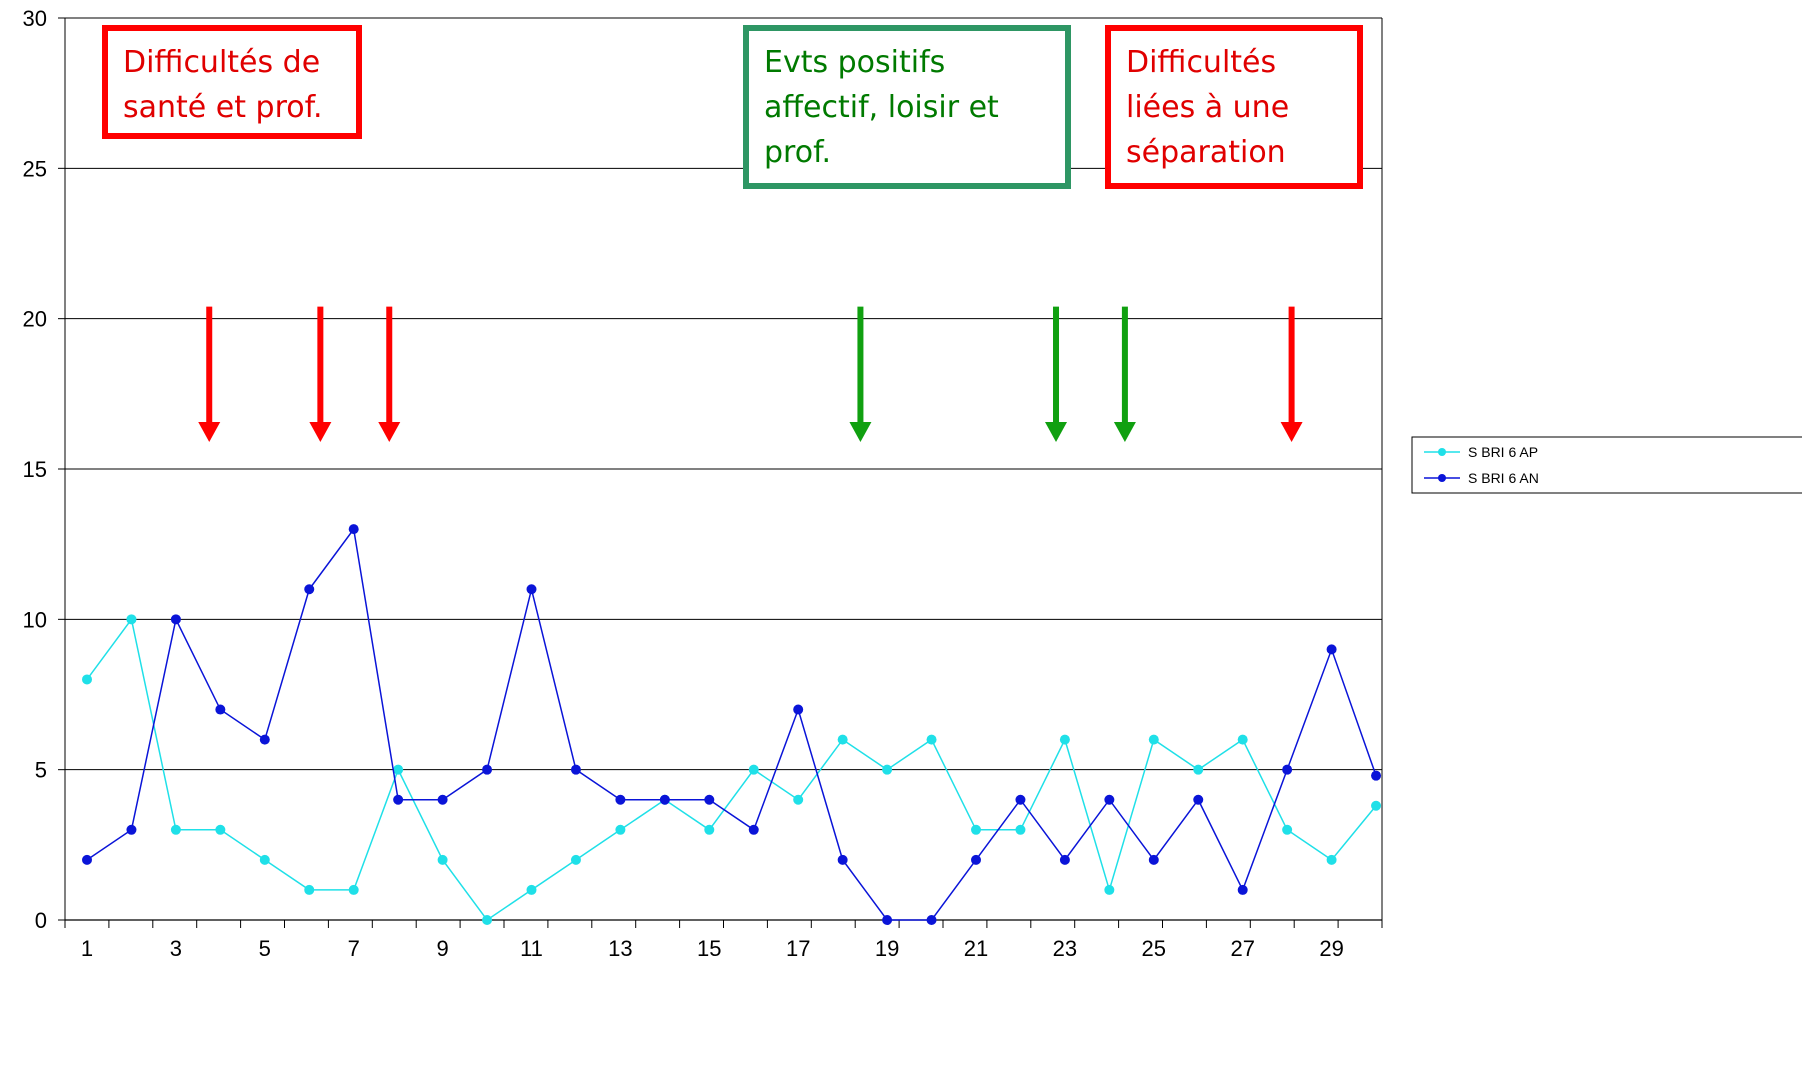 This screenshot has width=1802, height=1089. I want to click on legend: S BRI 6 AP S BRI 6 AN, so click(1606, 465).